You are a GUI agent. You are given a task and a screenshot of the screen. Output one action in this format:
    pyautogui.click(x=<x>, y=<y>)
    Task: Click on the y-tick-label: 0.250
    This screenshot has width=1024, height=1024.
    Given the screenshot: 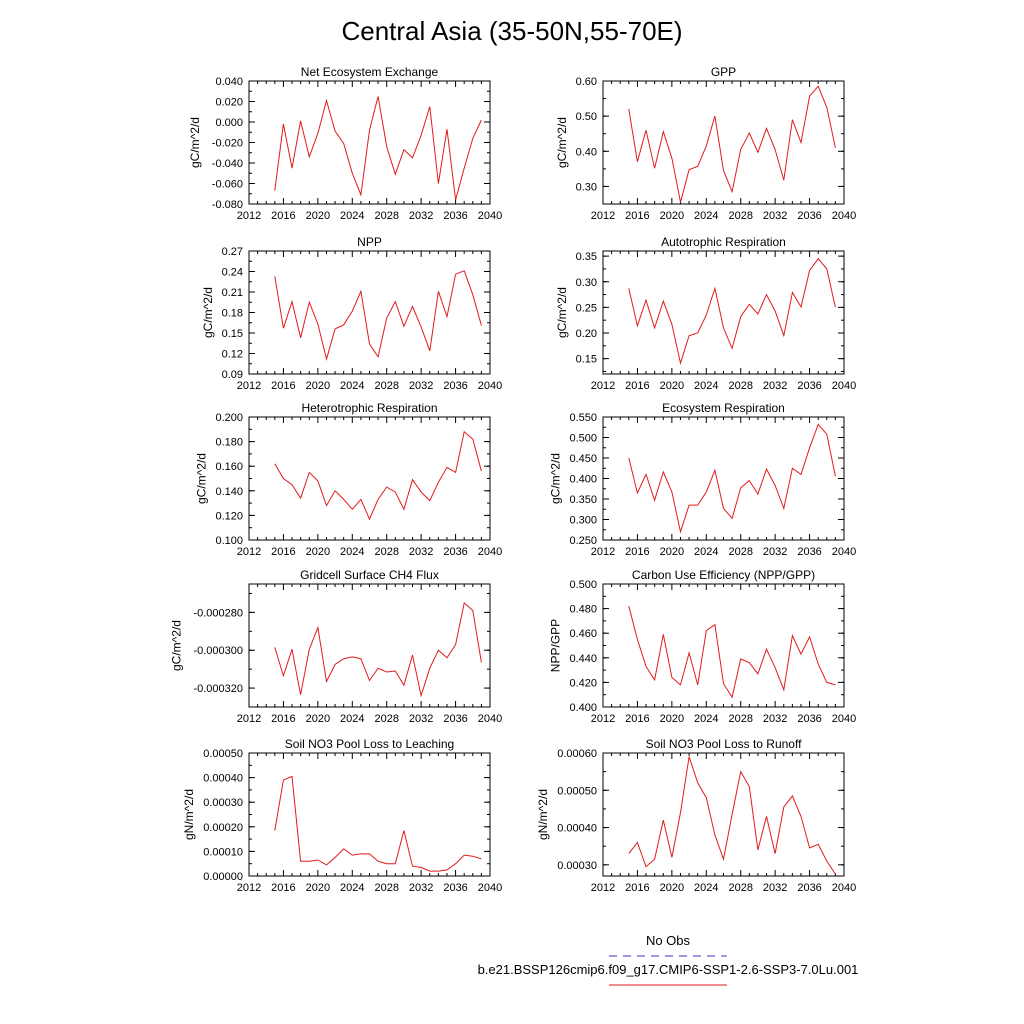 What is the action you would take?
    pyautogui.click(x=583, y=541)
    